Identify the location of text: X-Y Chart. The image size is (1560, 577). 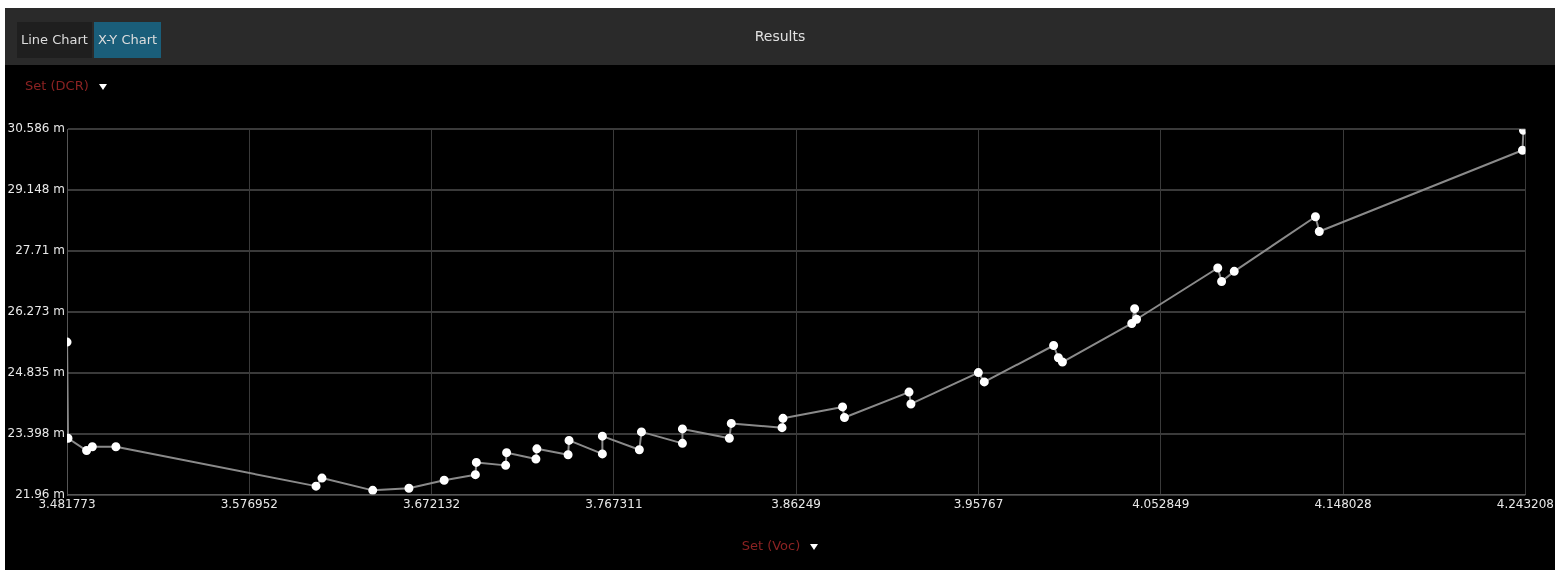
(127, 40).